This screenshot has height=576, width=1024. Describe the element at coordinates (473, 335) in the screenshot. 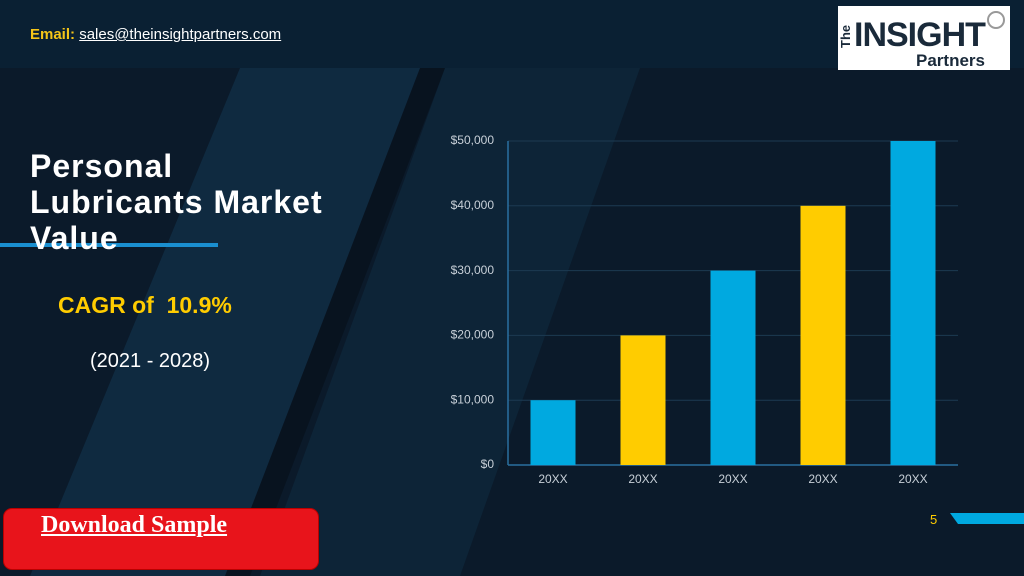

I see `y-tick-label: $20,000` at that location.